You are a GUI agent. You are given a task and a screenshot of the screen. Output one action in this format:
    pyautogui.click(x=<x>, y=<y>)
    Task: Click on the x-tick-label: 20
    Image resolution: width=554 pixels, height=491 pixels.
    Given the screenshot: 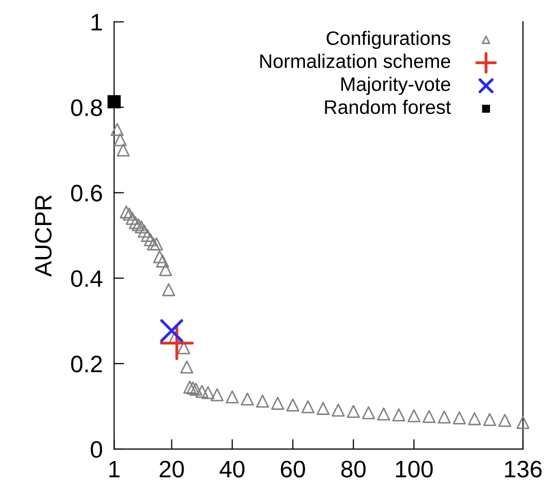 What is the action you would take?
    pyautogui.click(x=172, y=469)
    